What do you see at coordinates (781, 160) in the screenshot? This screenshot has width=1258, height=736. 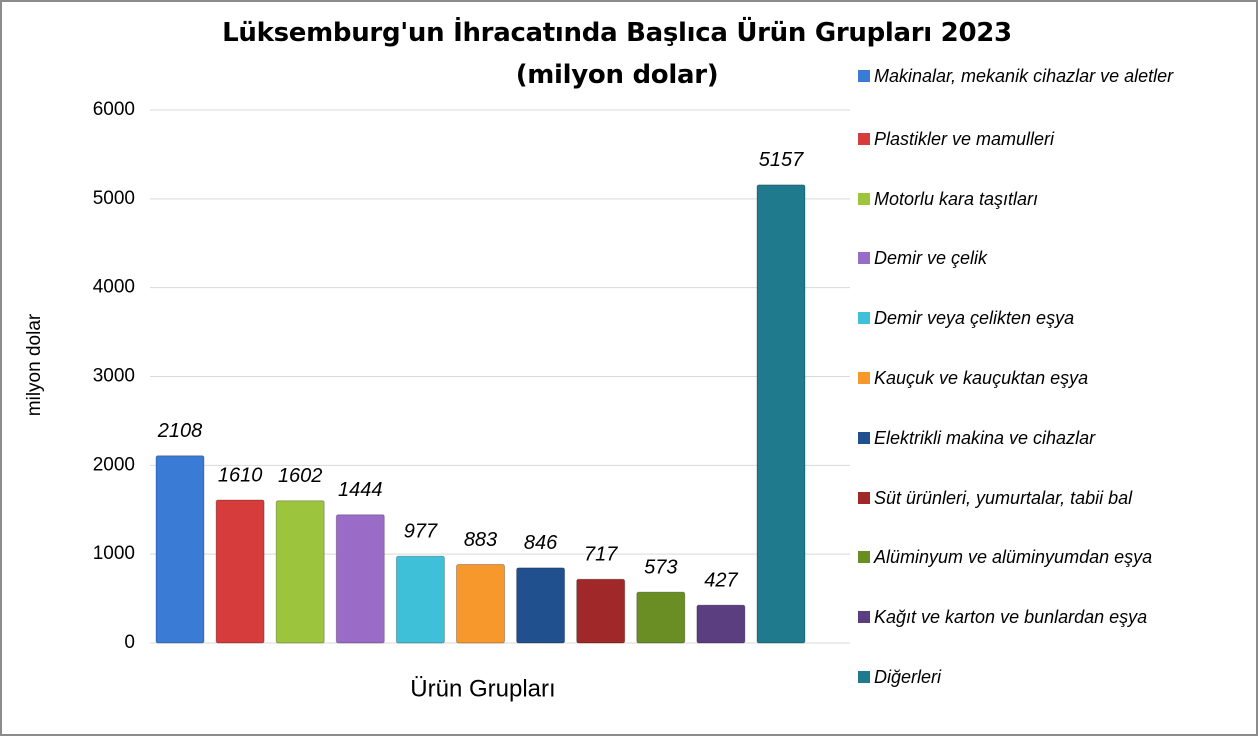 I see `data-label: 5157` at bounding box center [781, 160].